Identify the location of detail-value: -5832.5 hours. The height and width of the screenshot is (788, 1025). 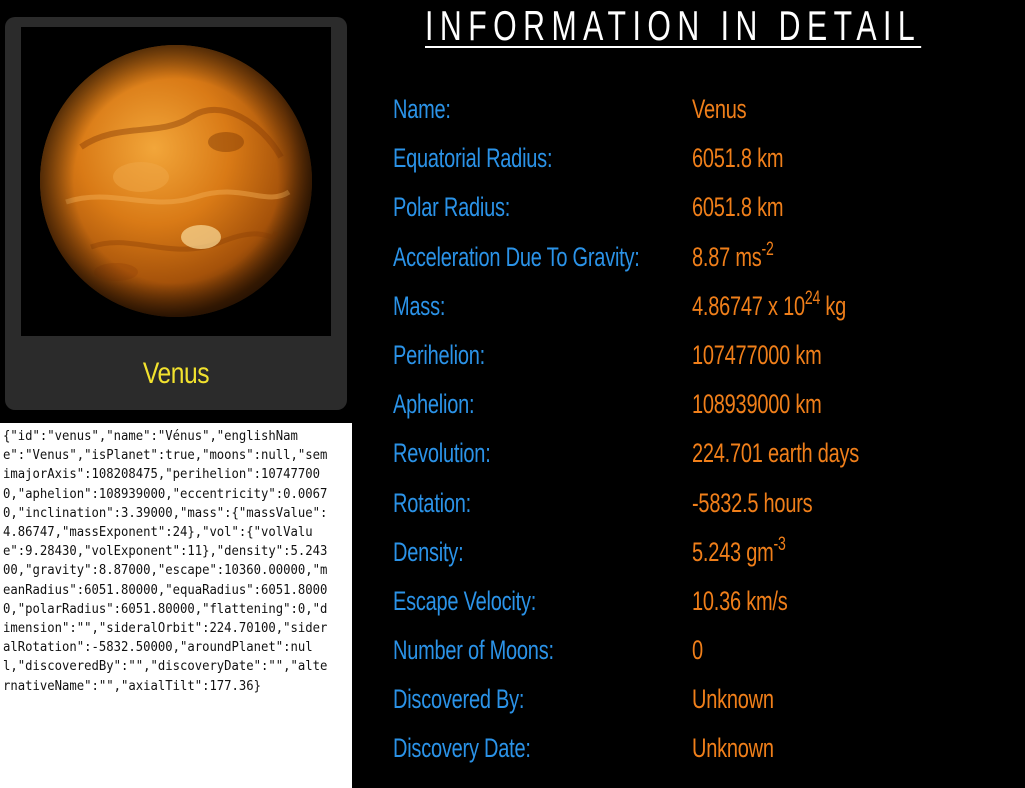
(752, 503).